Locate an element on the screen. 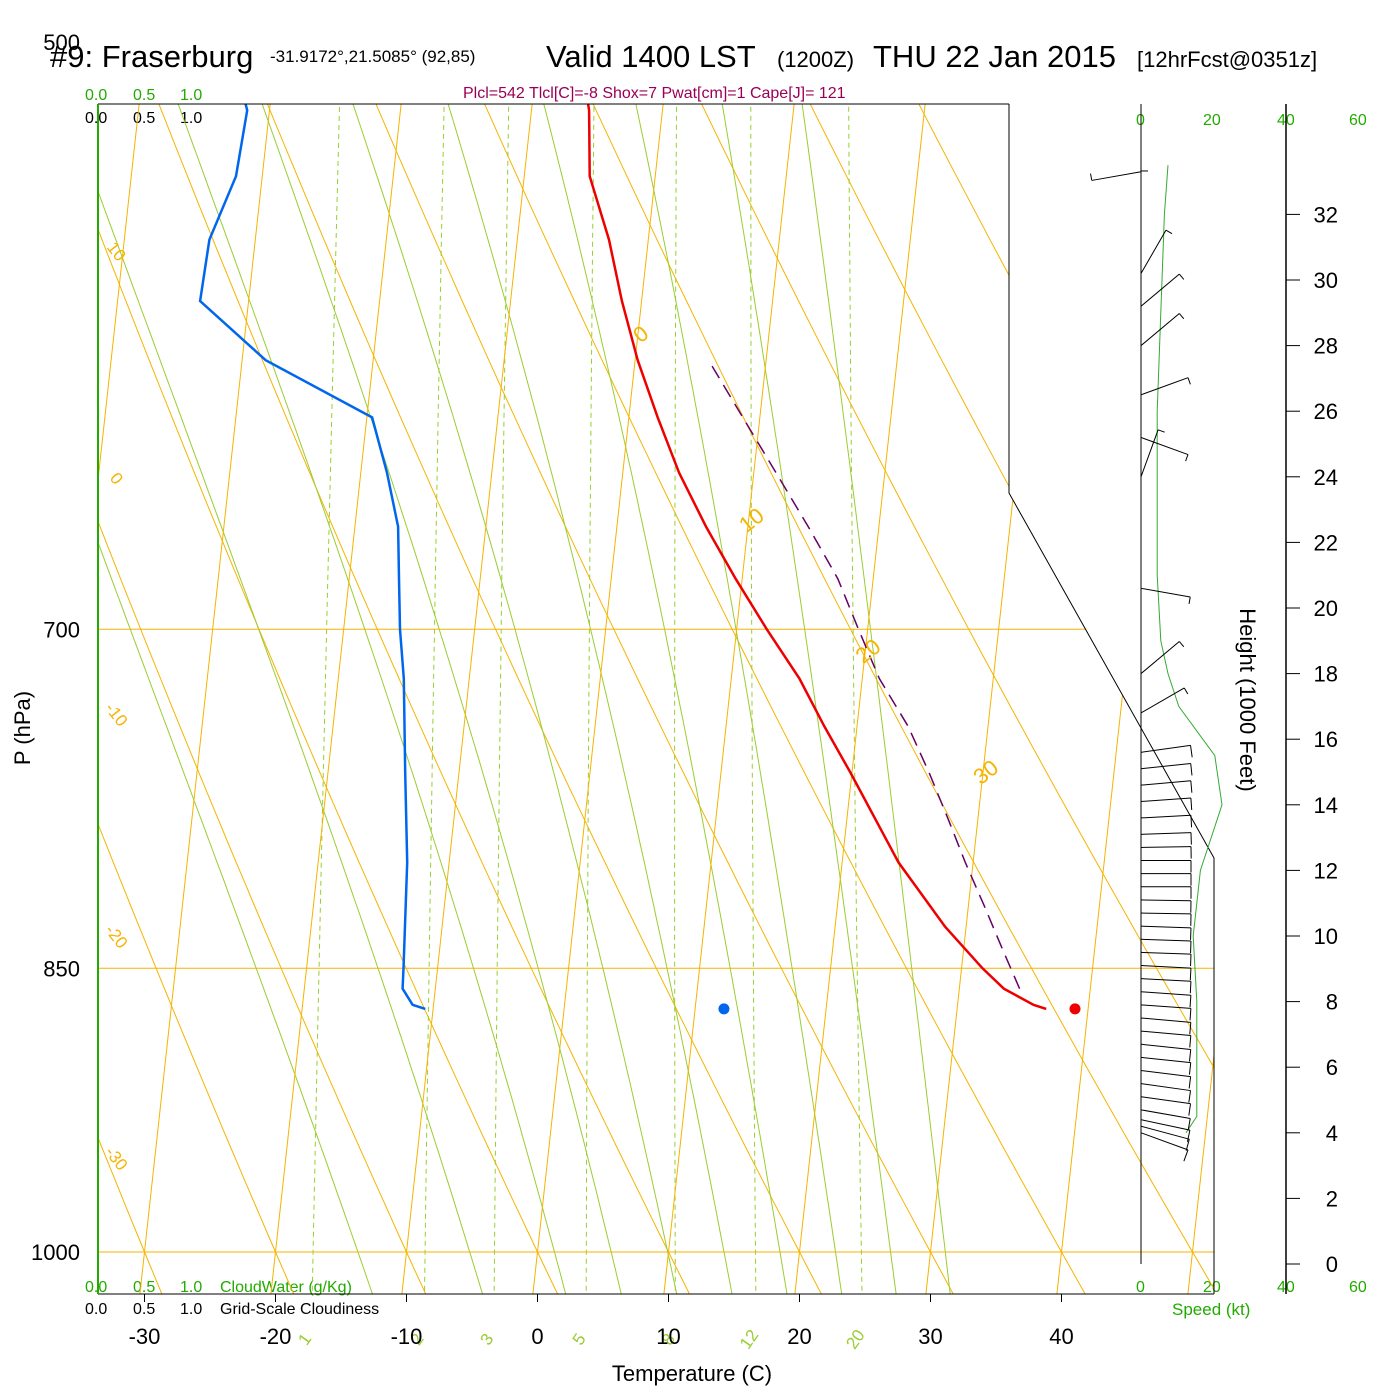 Image resolution: width=1400 pixels, height=1400 pixels. cloudwater-label: CloudWater (g/Kg) is located at coordinates (286, 1287).